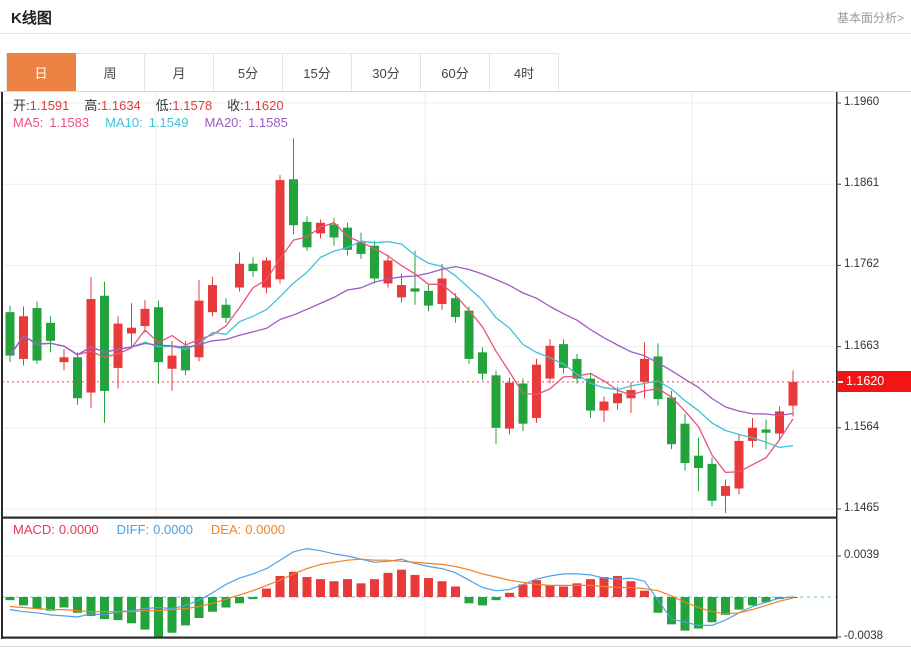 This screenshot has height=653, width=911. Describe the element at coordinates (263, 105) in the screenshot. I see `close-value: 1.1620` at that location.